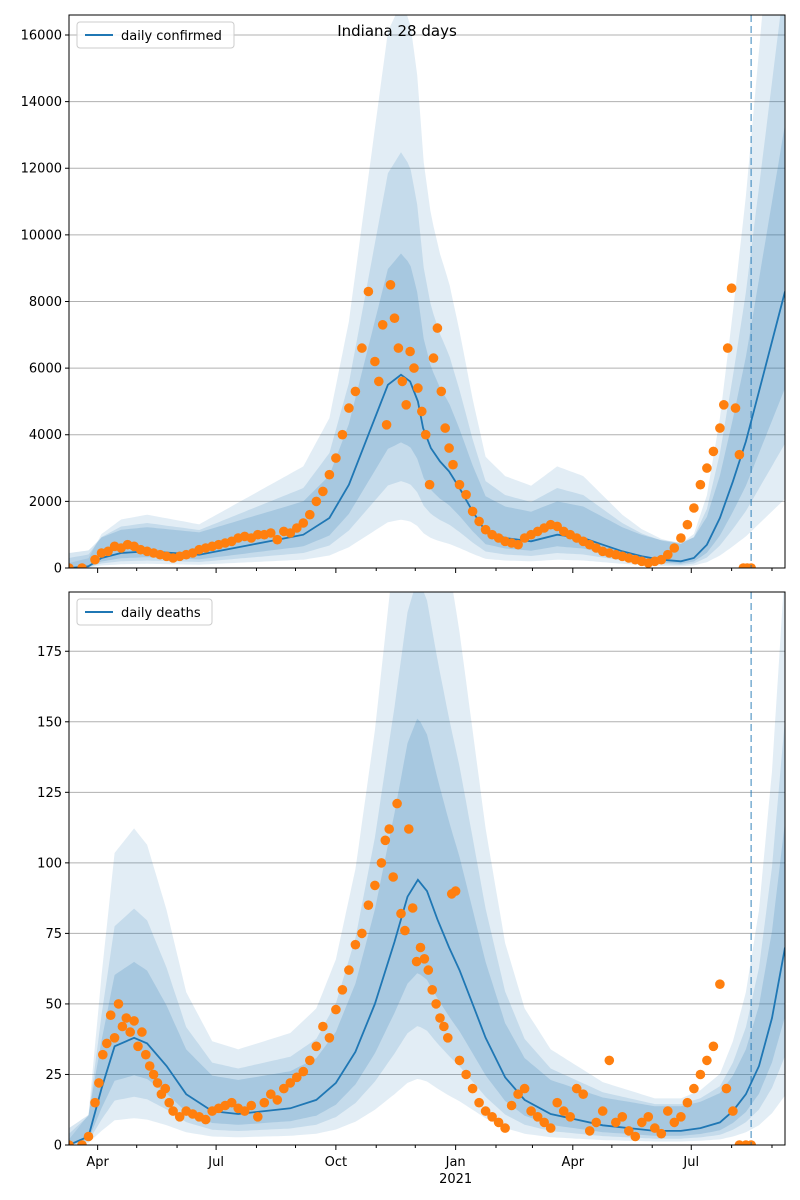 This screenshot has height=1200, width=800. What do you see at coordinates (49, 793) in the screenshot?
I see `y-tick-label: 125` at bounding box center [49, 793].